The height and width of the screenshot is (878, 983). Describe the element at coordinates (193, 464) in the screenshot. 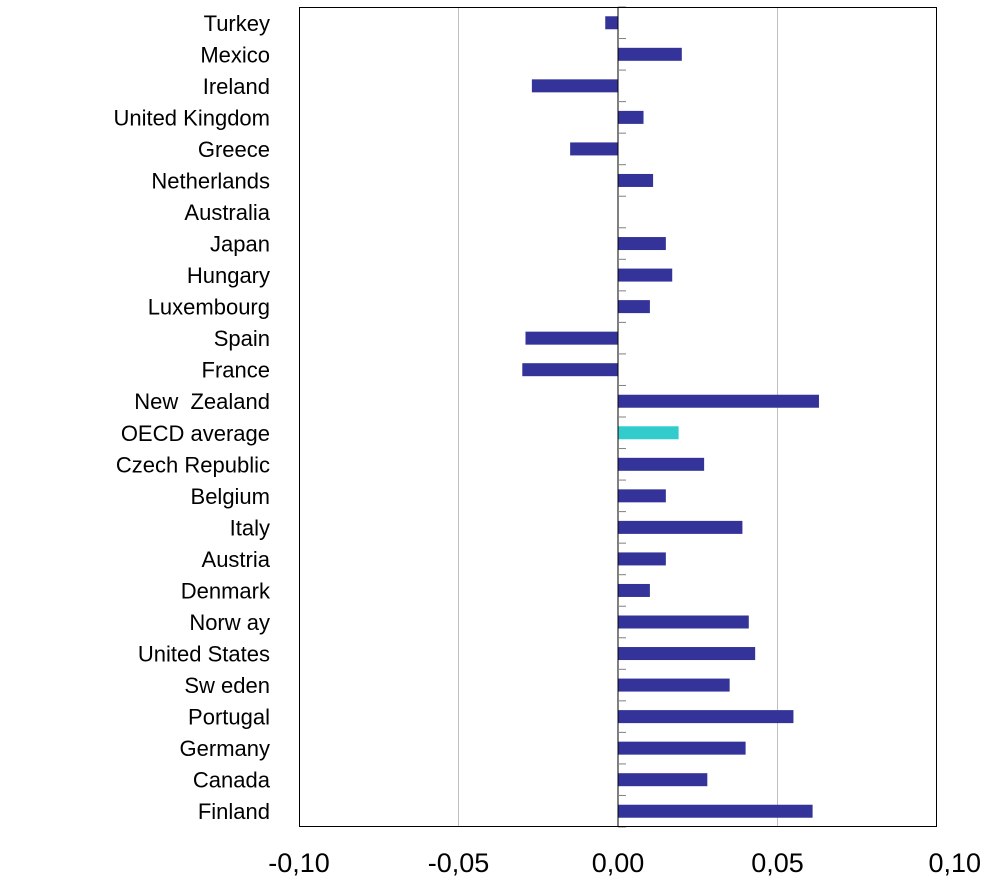

I see `category-label: Czech Republic` at that location.